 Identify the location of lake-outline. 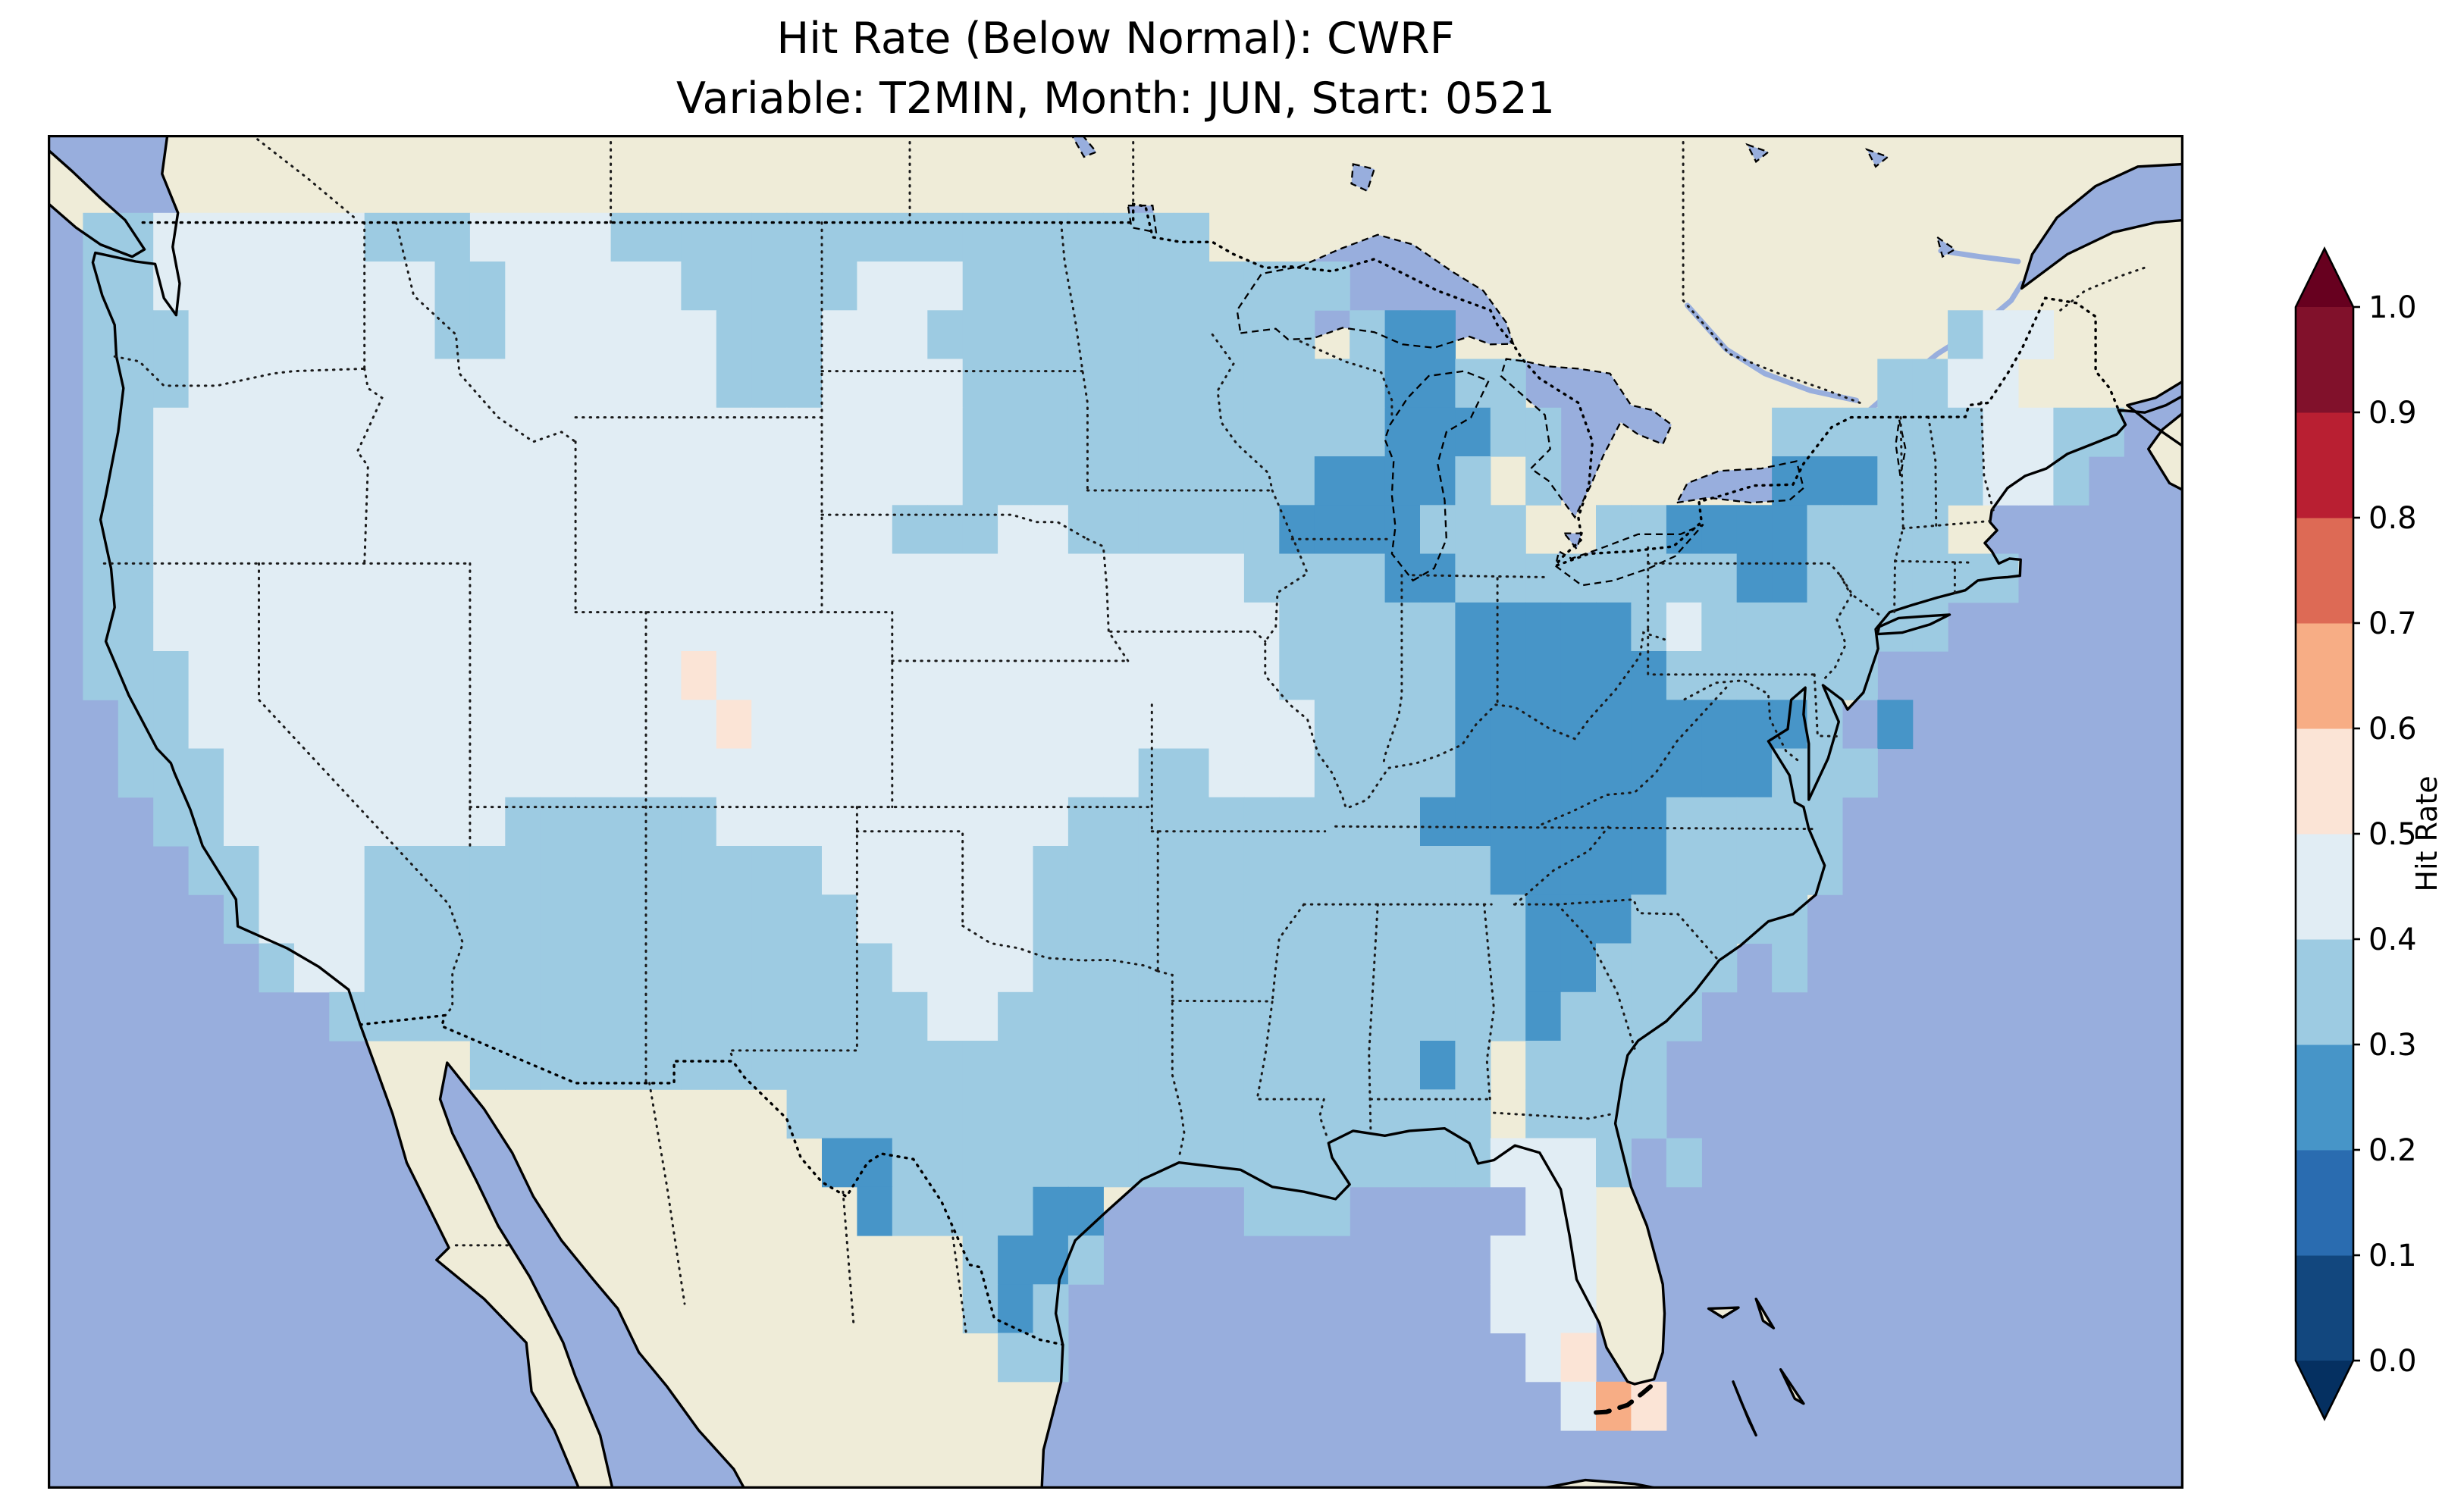
(1946, 246).